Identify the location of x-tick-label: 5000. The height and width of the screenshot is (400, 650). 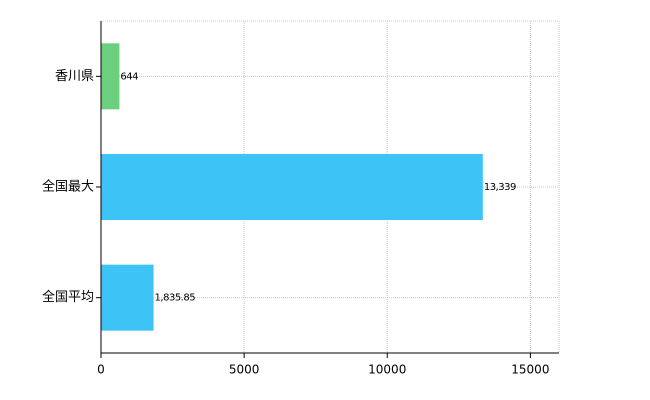
(244, 370).